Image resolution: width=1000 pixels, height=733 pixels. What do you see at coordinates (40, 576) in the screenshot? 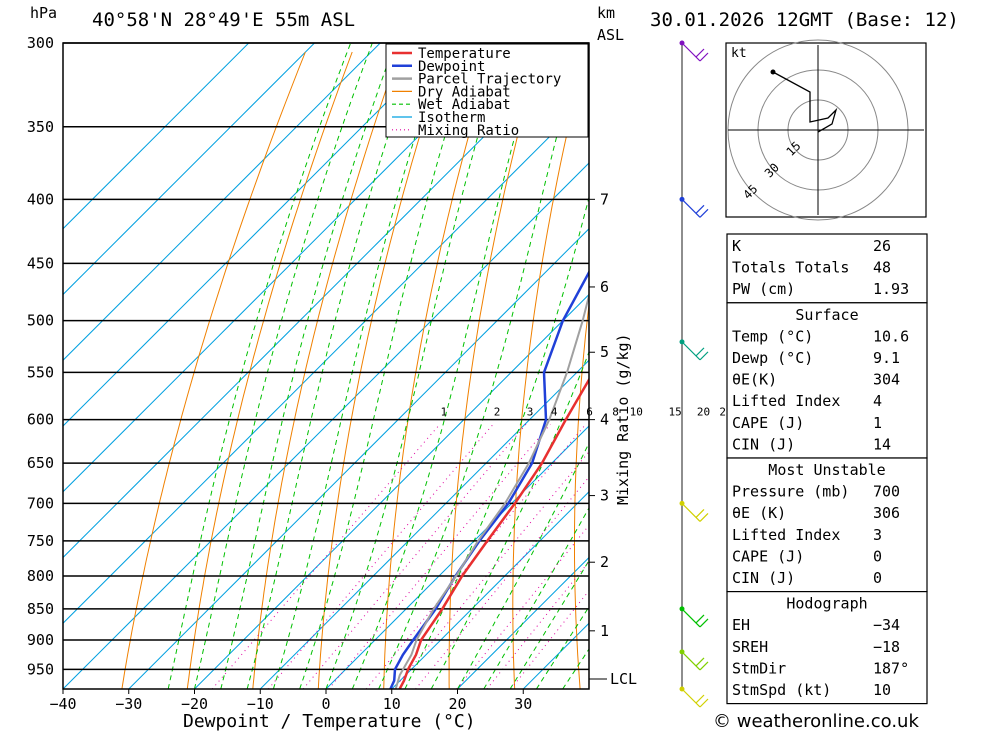
I see `pressure-tick-label: 800` at bounding box center [40, 576].